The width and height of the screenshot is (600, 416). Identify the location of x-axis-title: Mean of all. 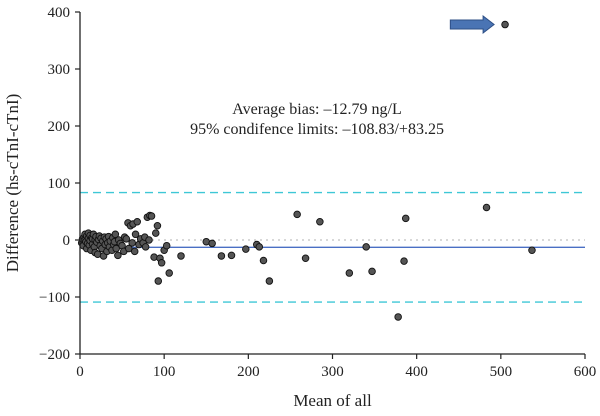
(332, 400).